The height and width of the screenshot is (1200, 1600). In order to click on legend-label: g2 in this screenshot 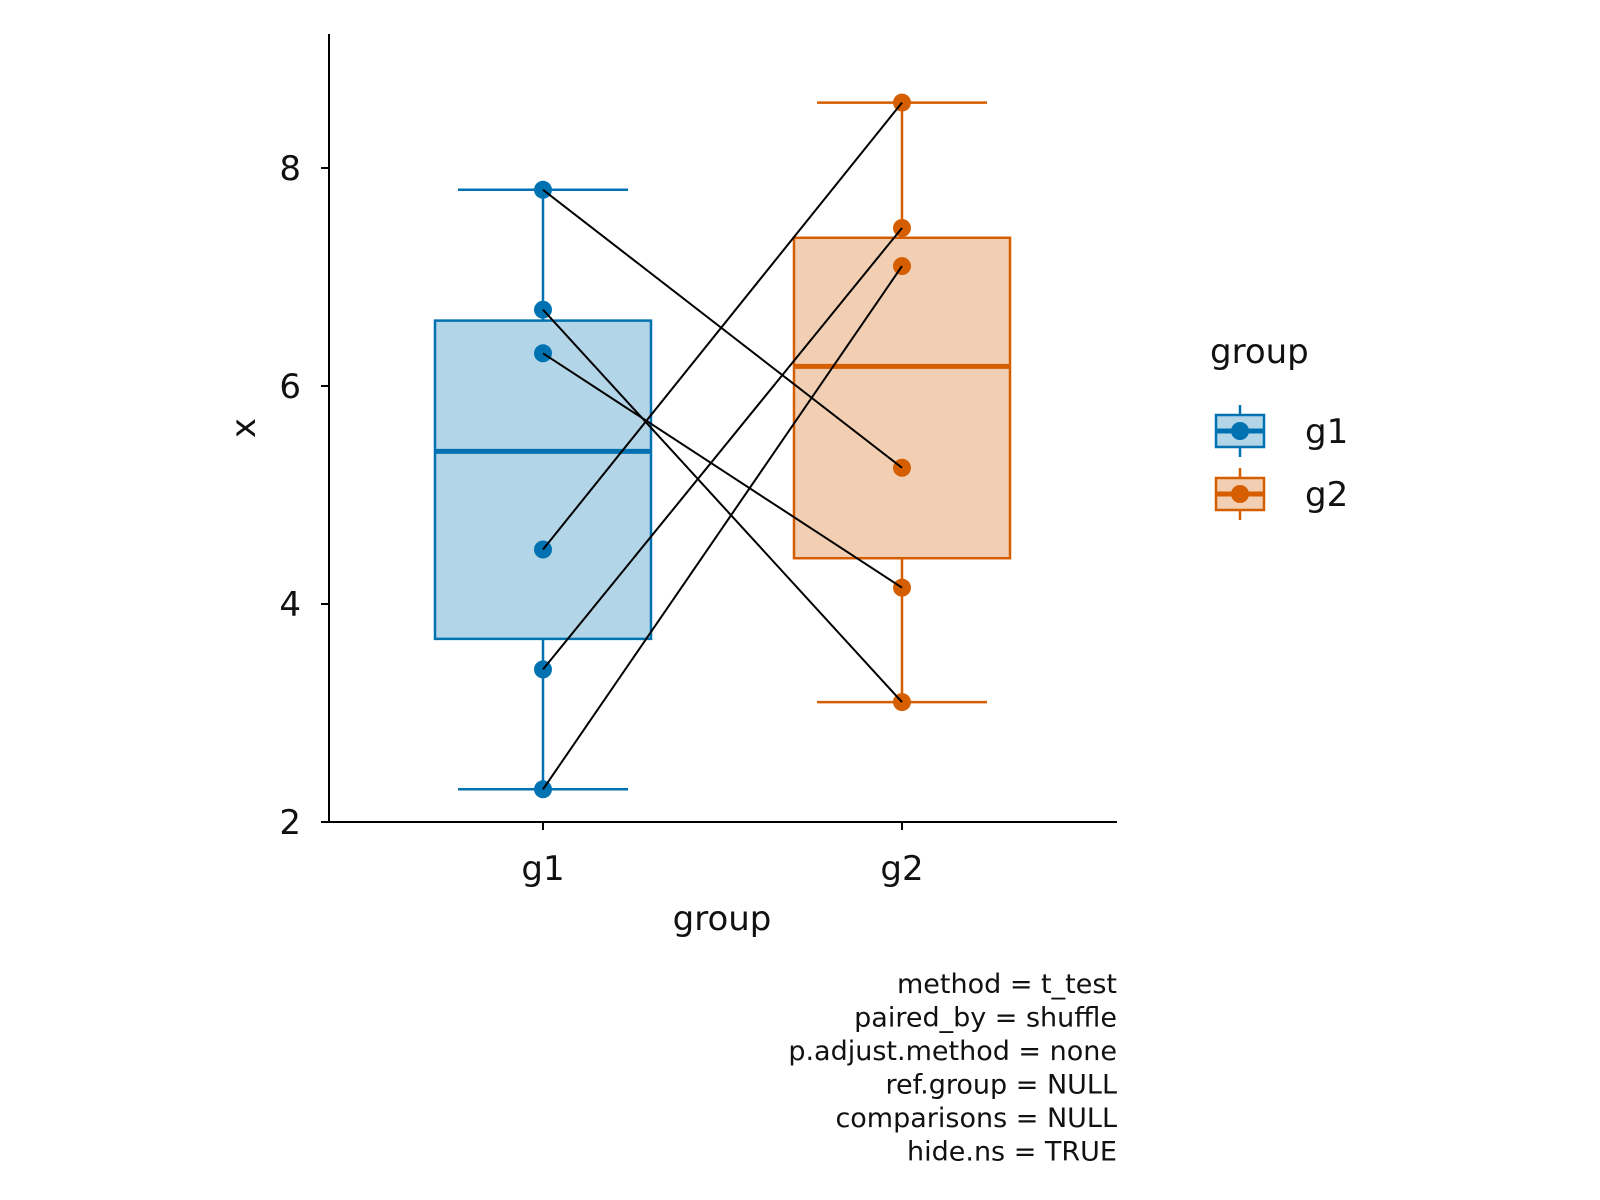, I will do `click(1326, 495)`.